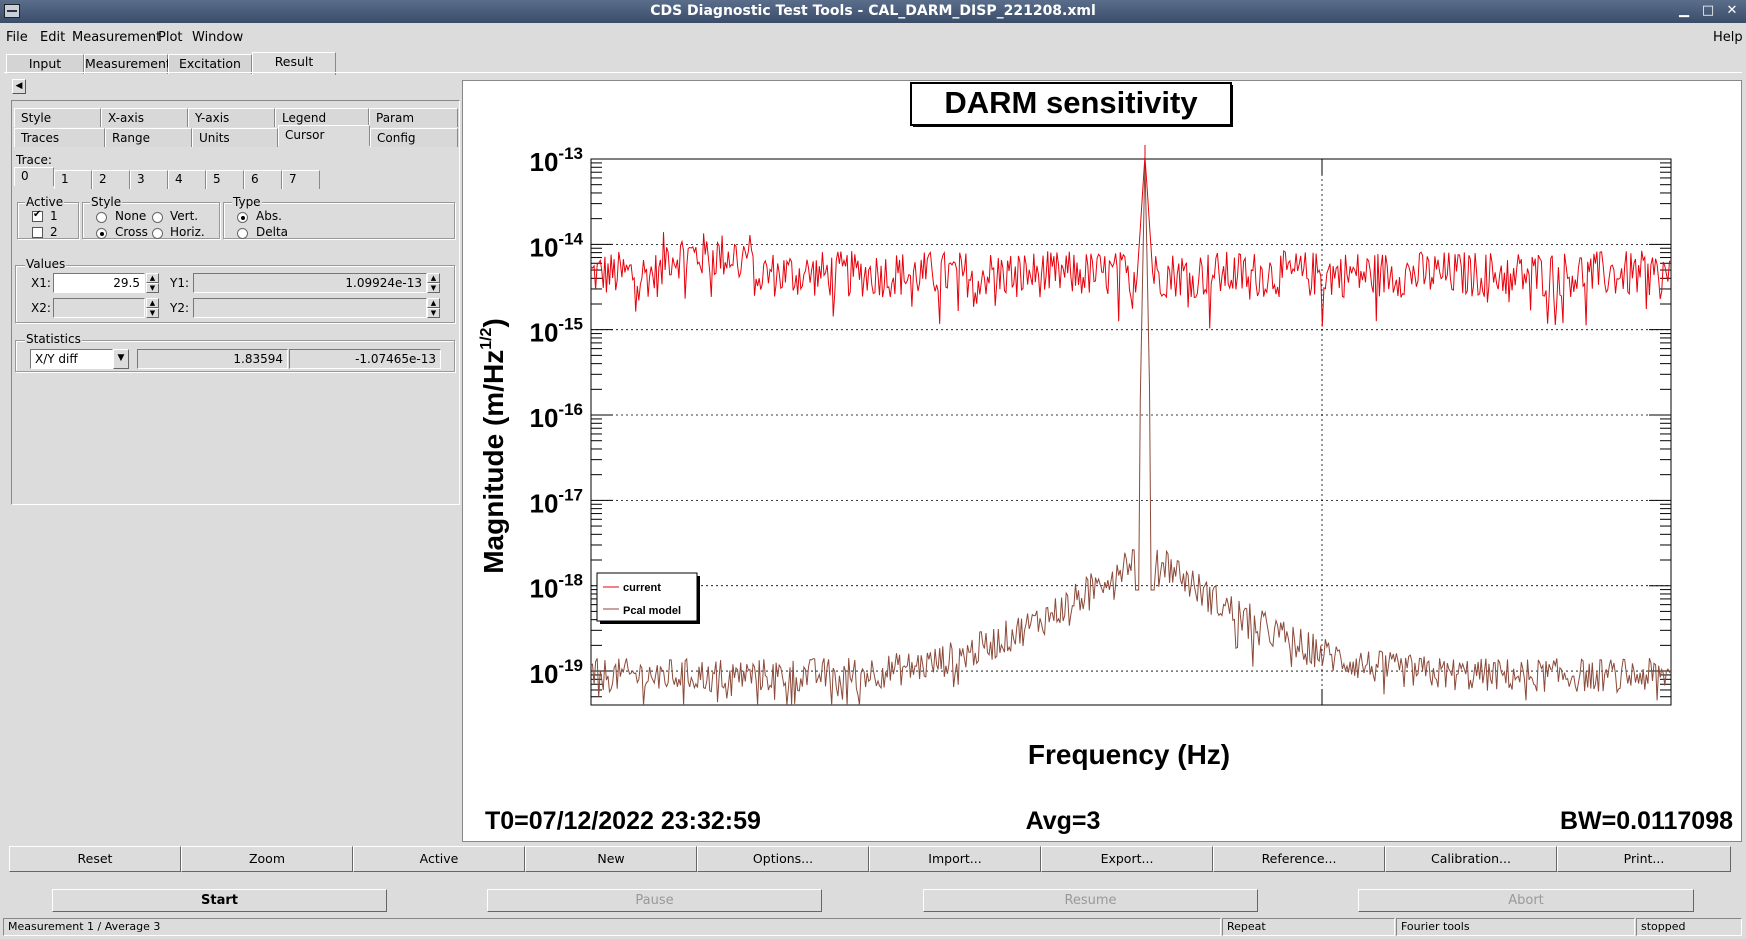  What do you see at coordinates (1684, 10) in the screenshot?
I see `minimize-icon: ▁` at bounding box center [1684, 10].